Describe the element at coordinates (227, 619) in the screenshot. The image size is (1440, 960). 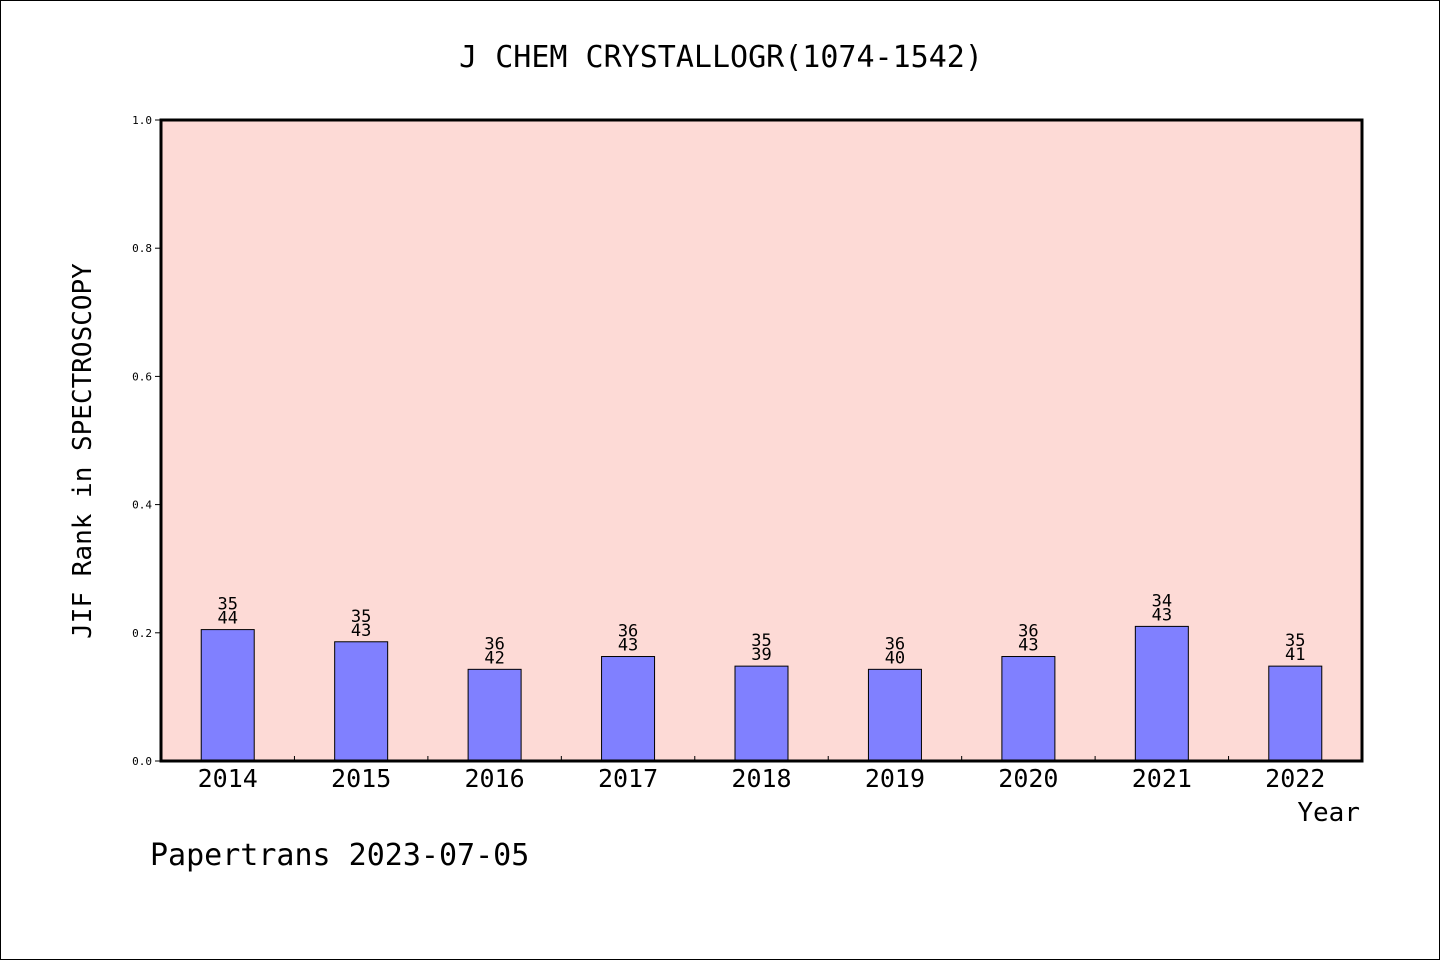
I see `bar-total-label: 44` at that location.